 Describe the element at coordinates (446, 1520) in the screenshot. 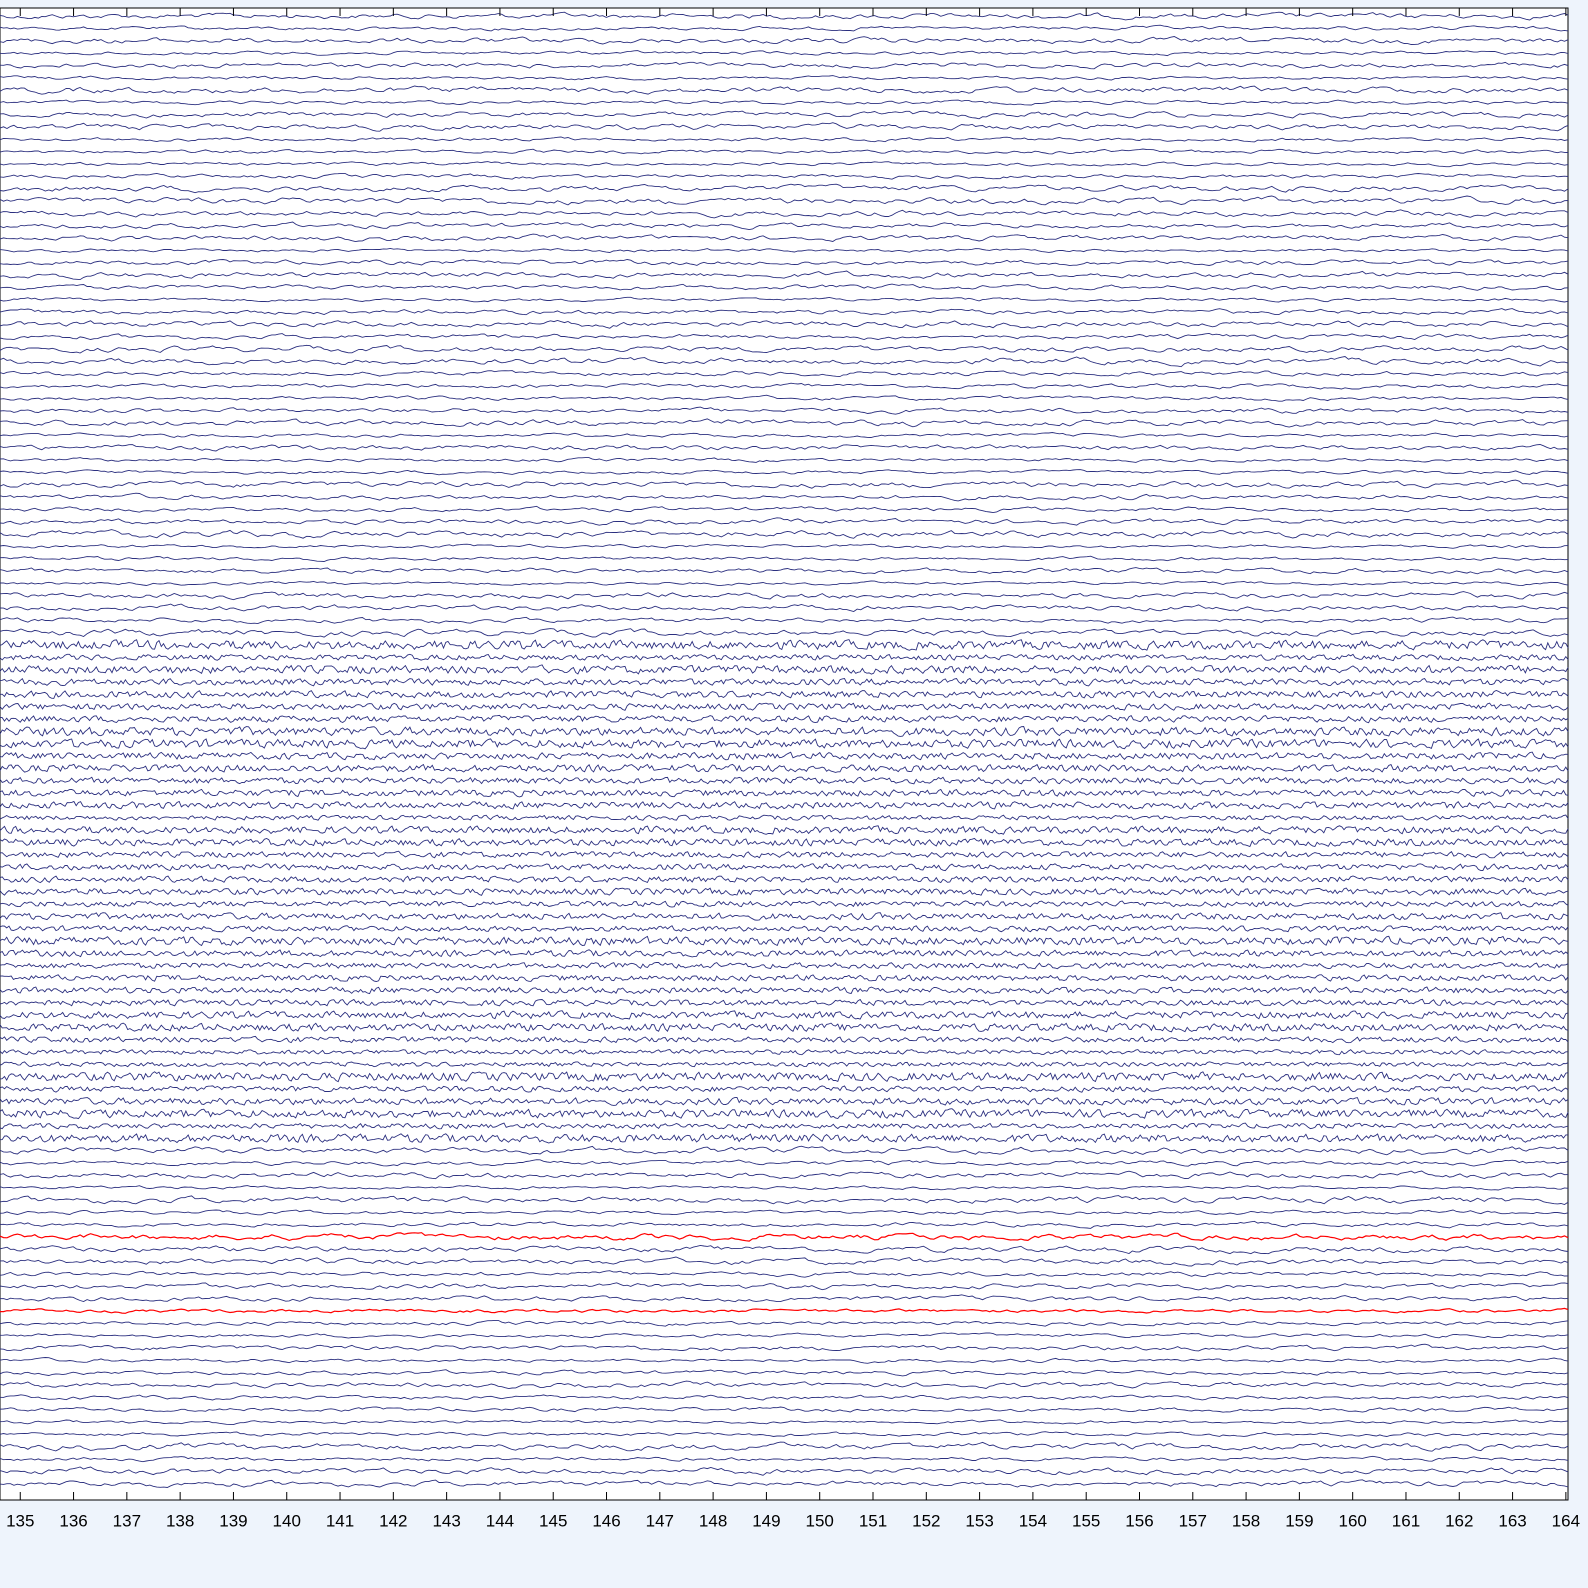

I see `x-tick-label: 143` at that location.